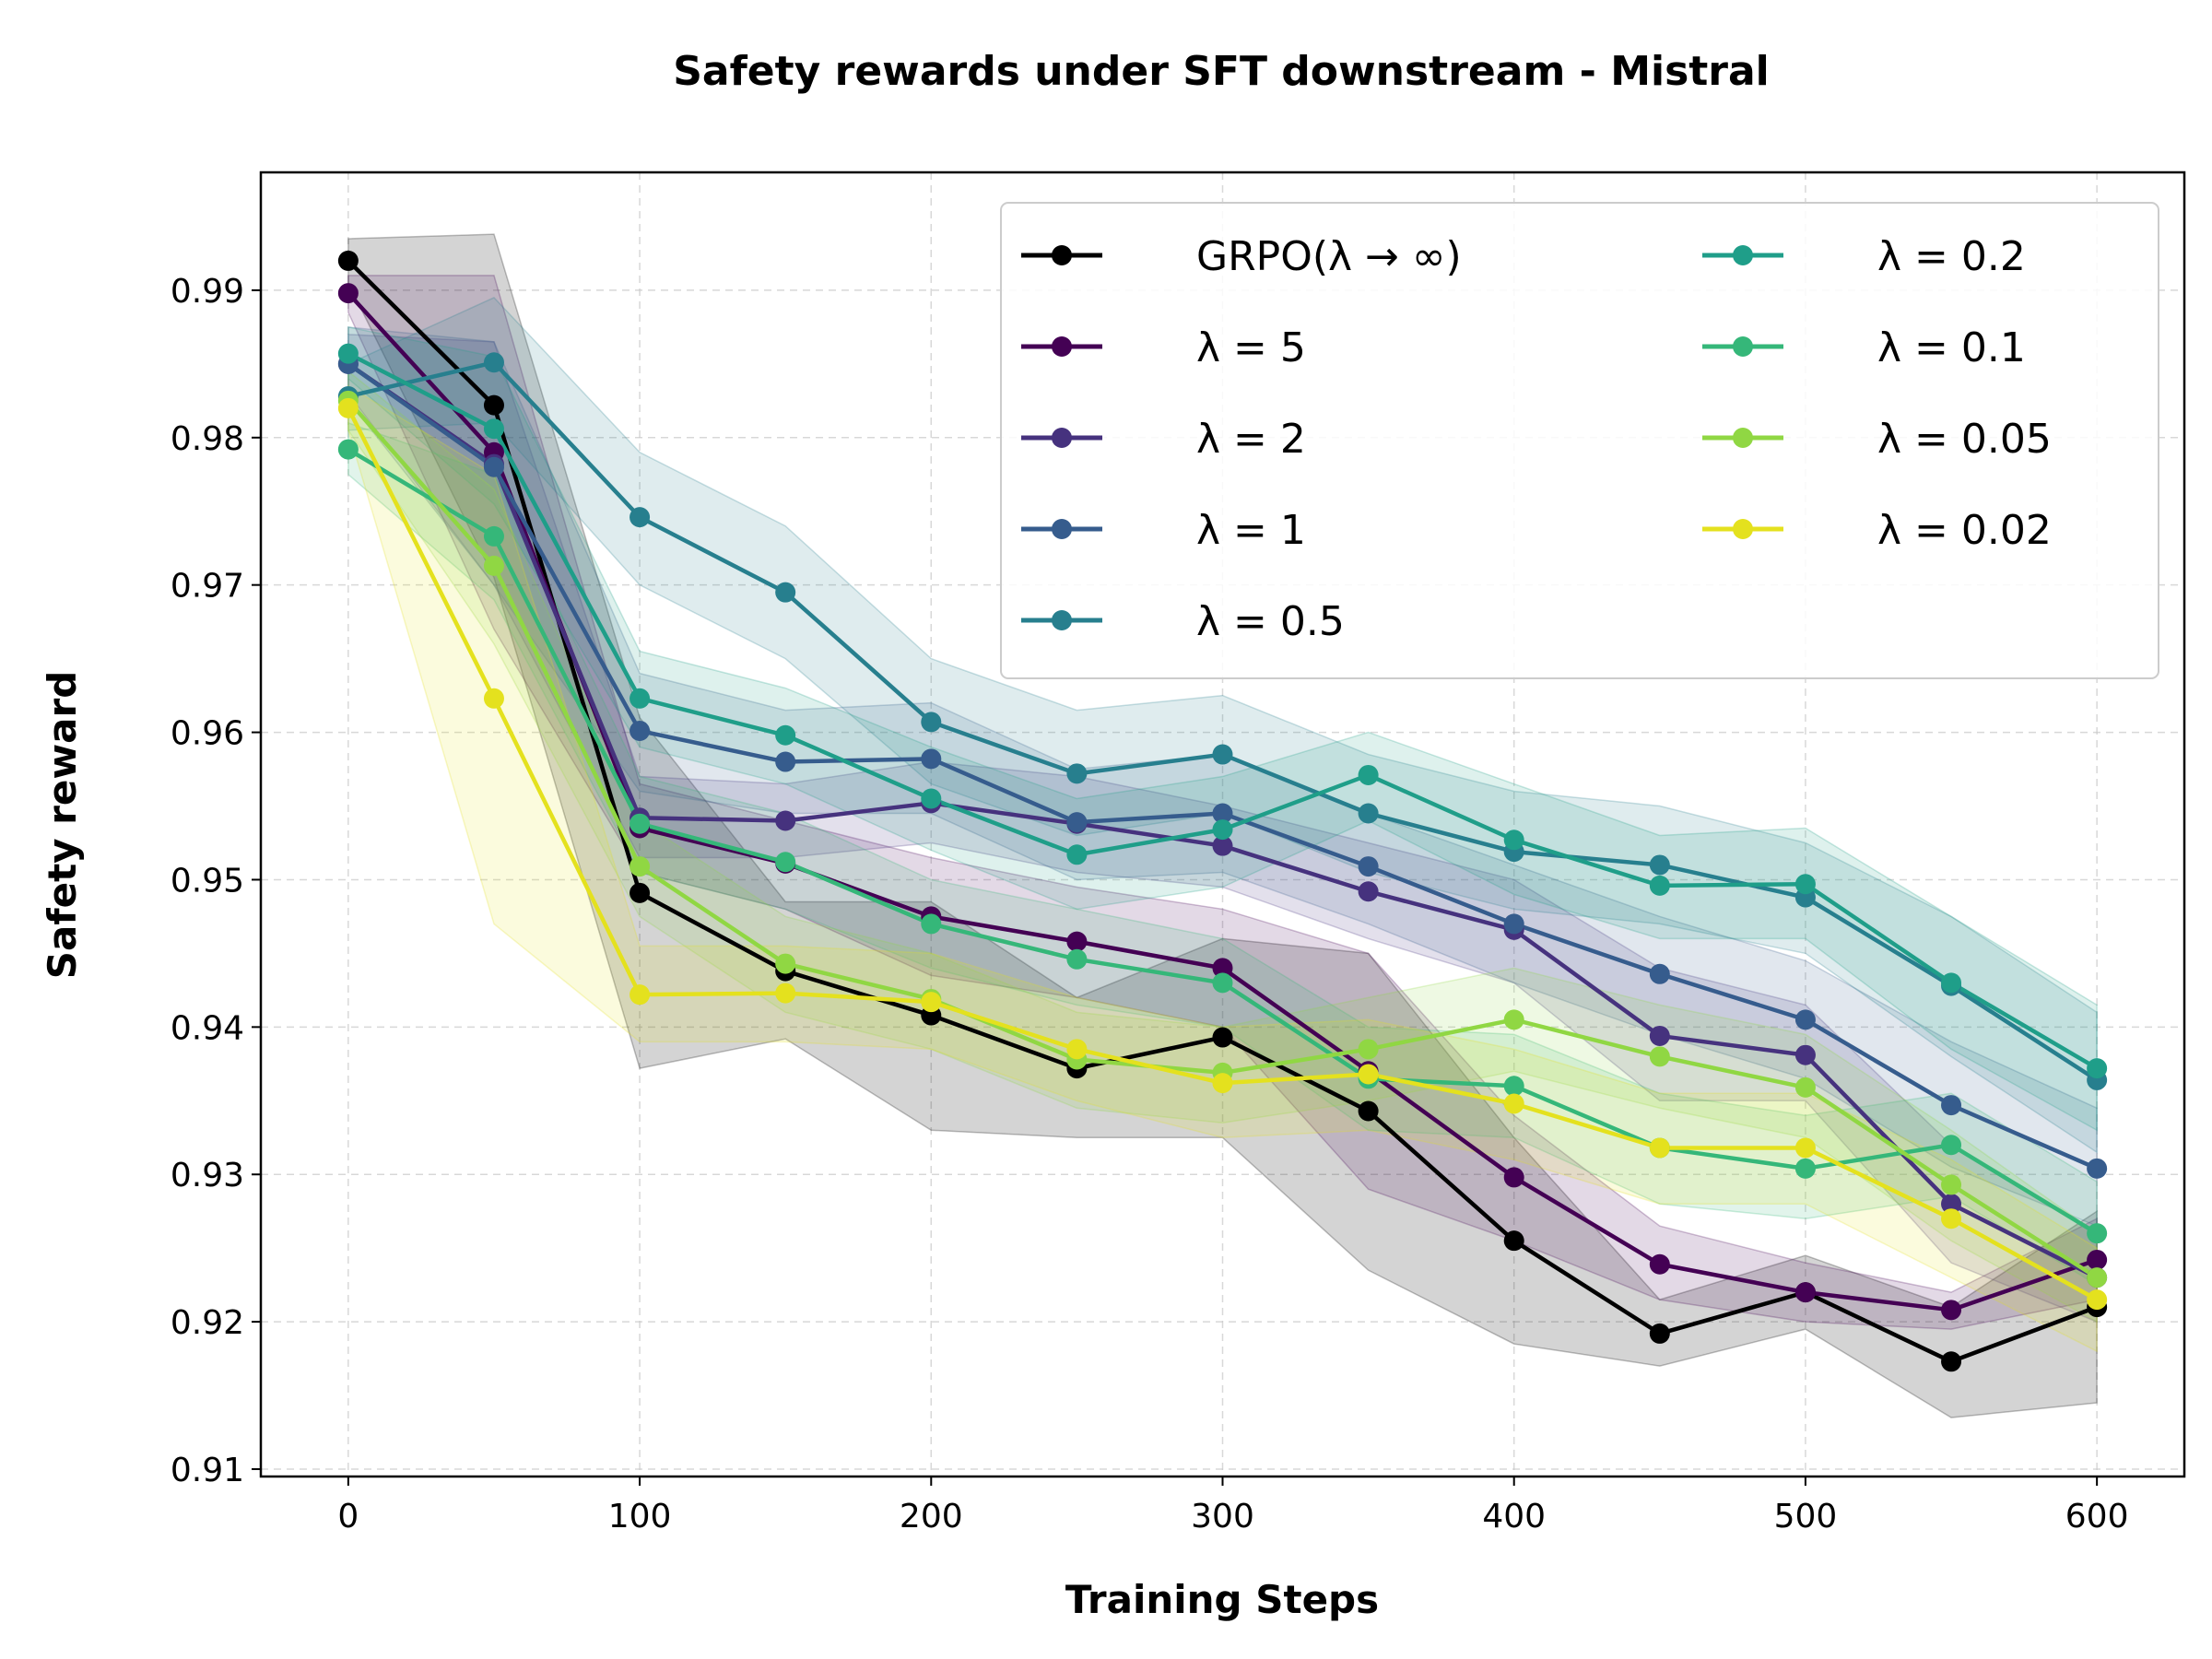  I want to click on y-tick-label: 0.97, so click(207, 587).